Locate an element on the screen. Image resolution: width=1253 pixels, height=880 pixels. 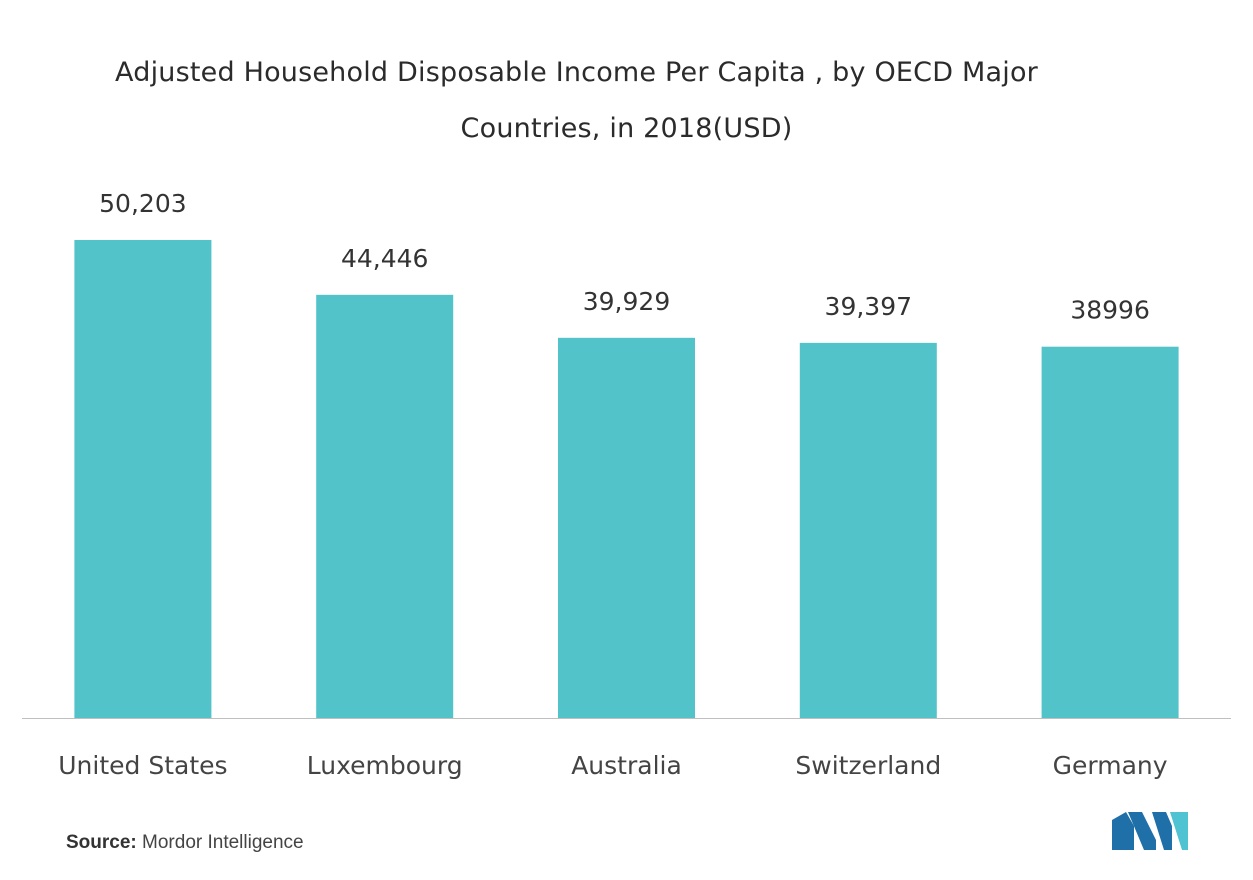
data-label: 39,397 is located at coordinates (868, 306).